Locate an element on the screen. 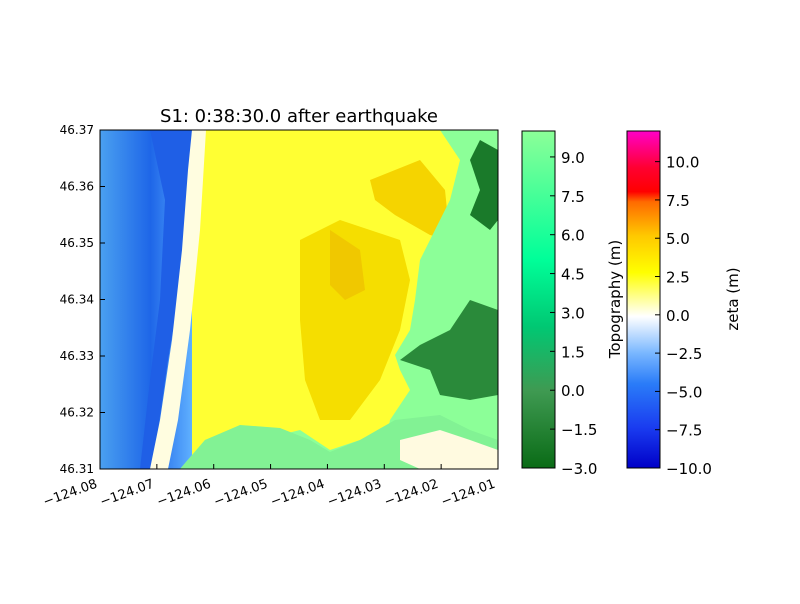 This screenshot has width=800, height=604. swash-zone is located at coordinates (178, 299).